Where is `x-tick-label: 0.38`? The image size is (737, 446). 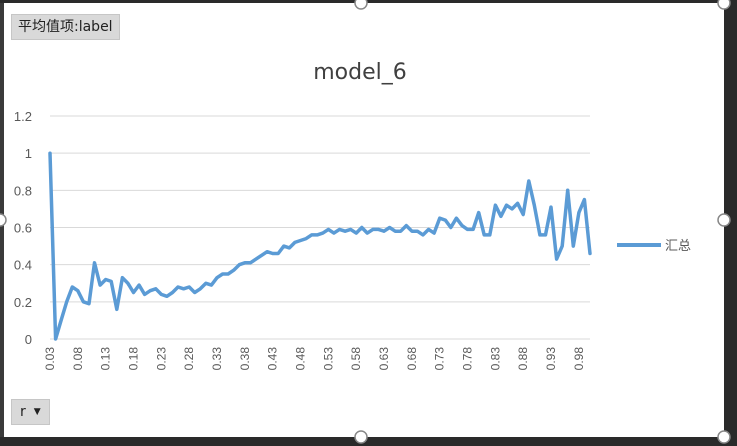
x-tick-label: 0.38 is located at coordinates (245, 359).